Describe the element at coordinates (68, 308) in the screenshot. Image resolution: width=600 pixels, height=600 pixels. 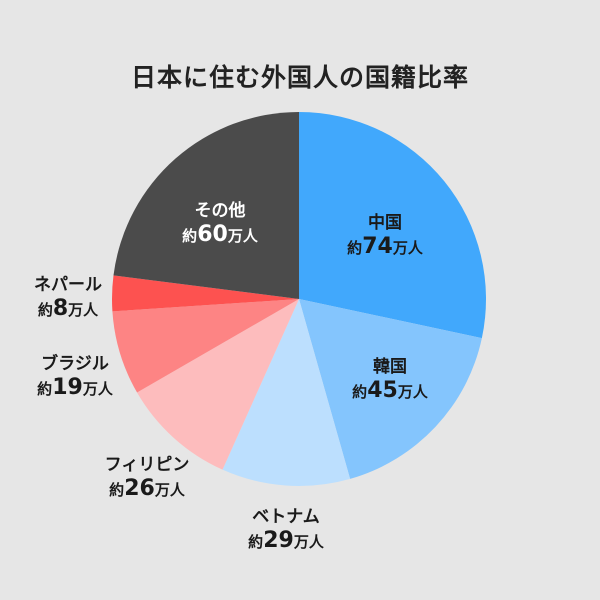
I see `slice-value-label: 約8万人` at that location.